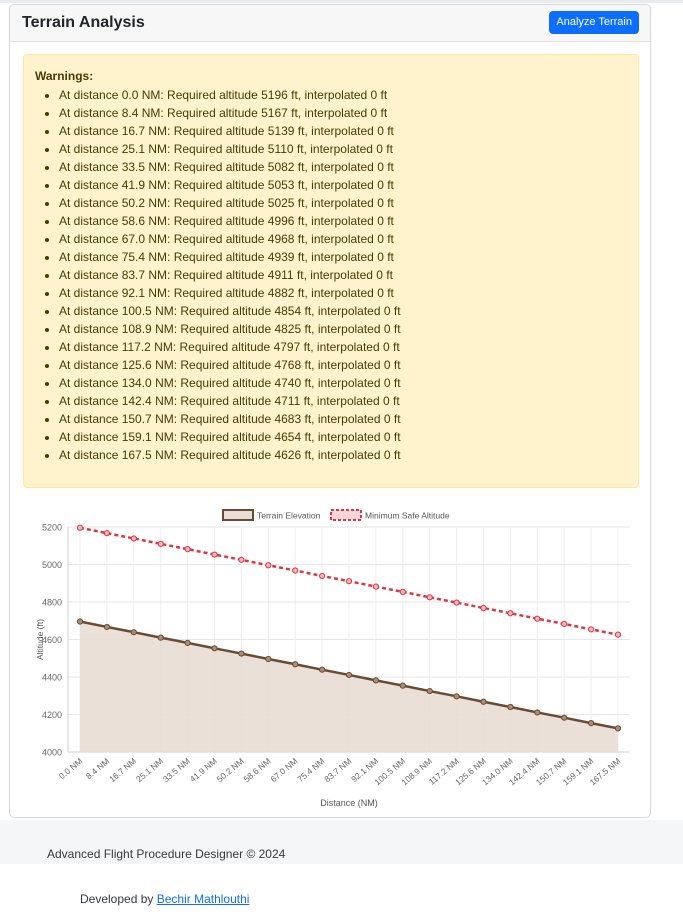 This screenshot has width=683, height=917. What do you see at coordinates (117, 899) in the screenshot?
I see `developed-by-label: Developed by` at bounding box center [117, 899].